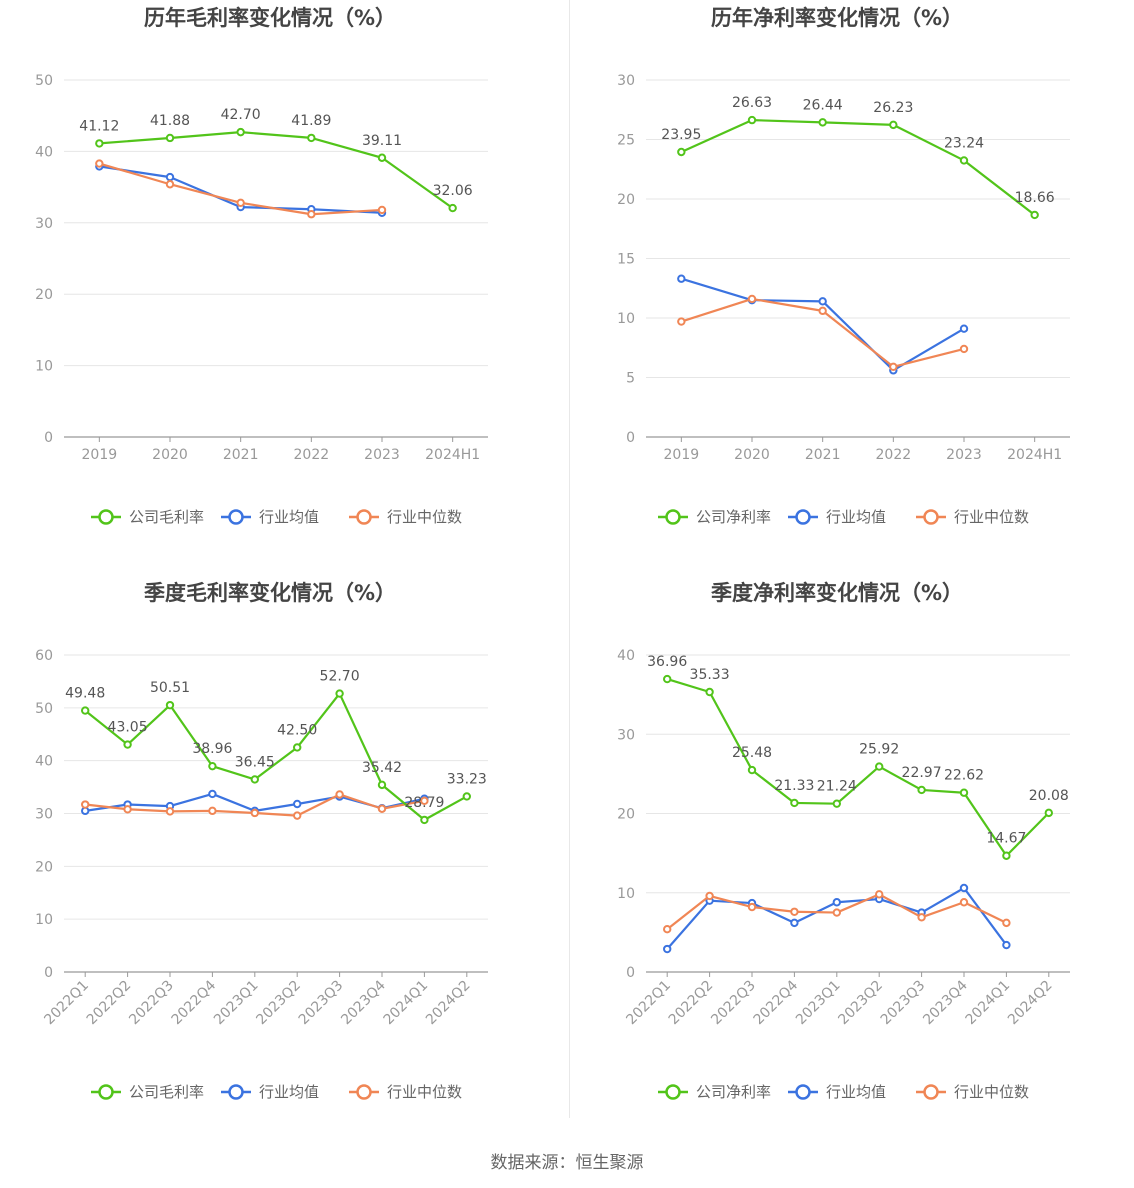 This screenshot has width=1134, height=1188. I want to click on series-line-company, so click(858, 167).